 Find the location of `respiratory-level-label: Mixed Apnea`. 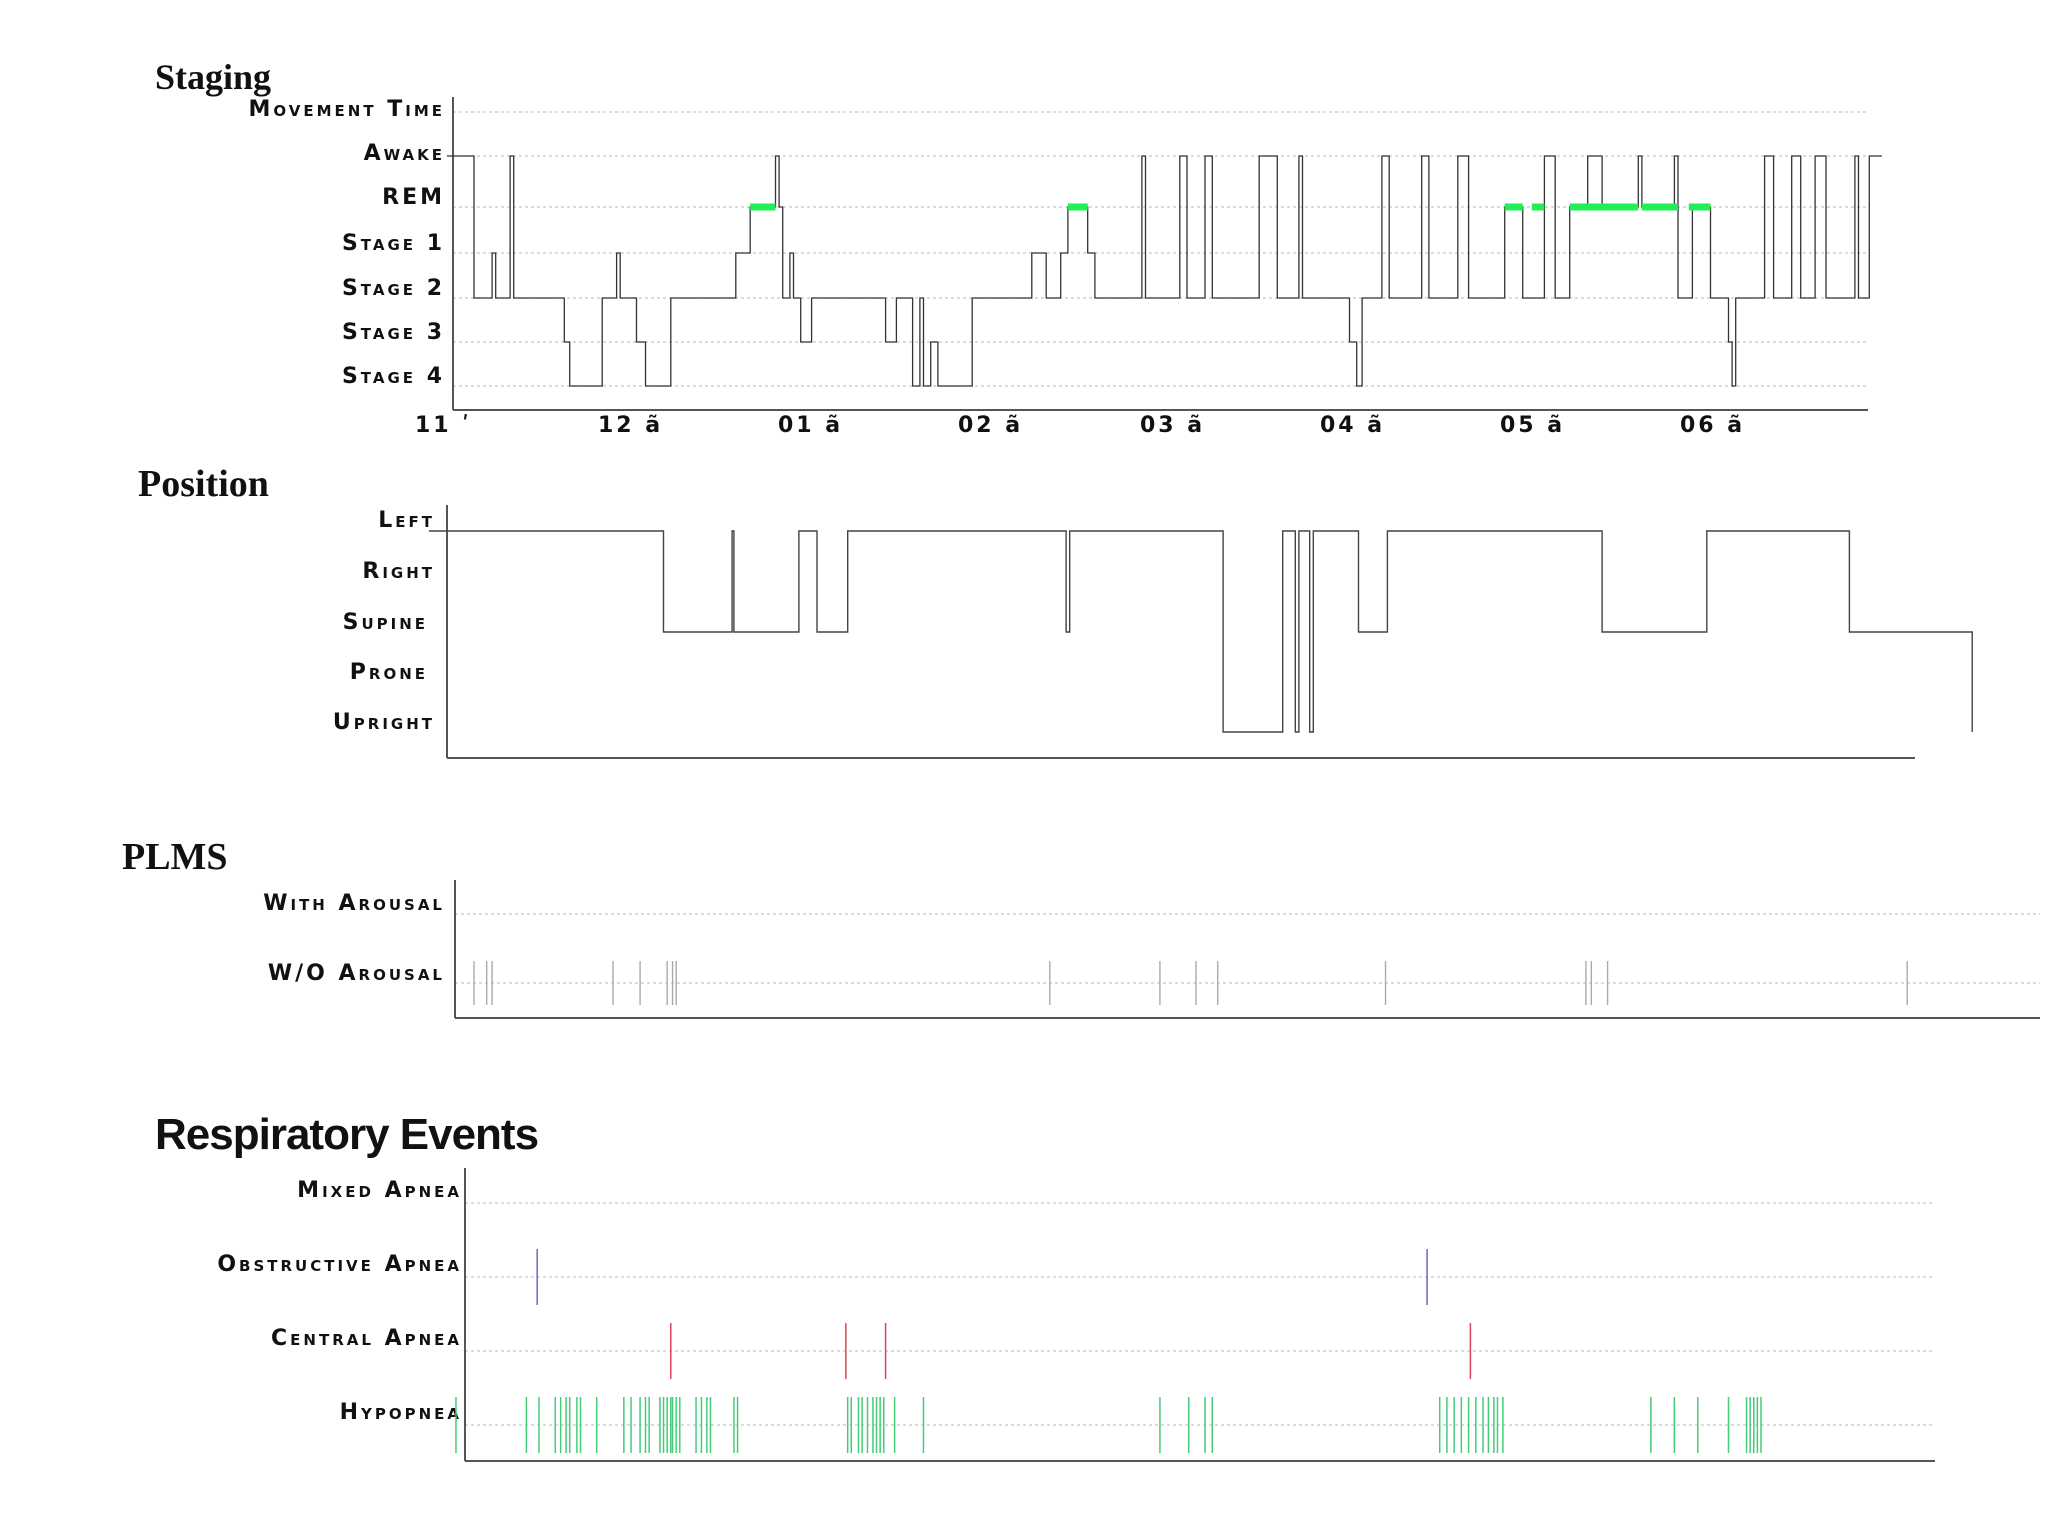

respiratory-level-label: Mixed Apnea is located at coordinates (379, 1190).